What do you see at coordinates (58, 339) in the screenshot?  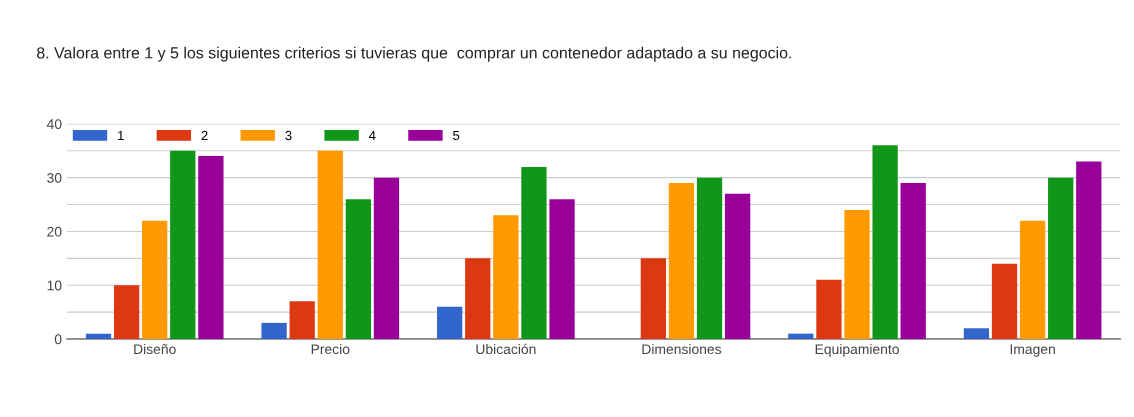 I see `y-tick-label: 0` at bounding box center [58, 339].